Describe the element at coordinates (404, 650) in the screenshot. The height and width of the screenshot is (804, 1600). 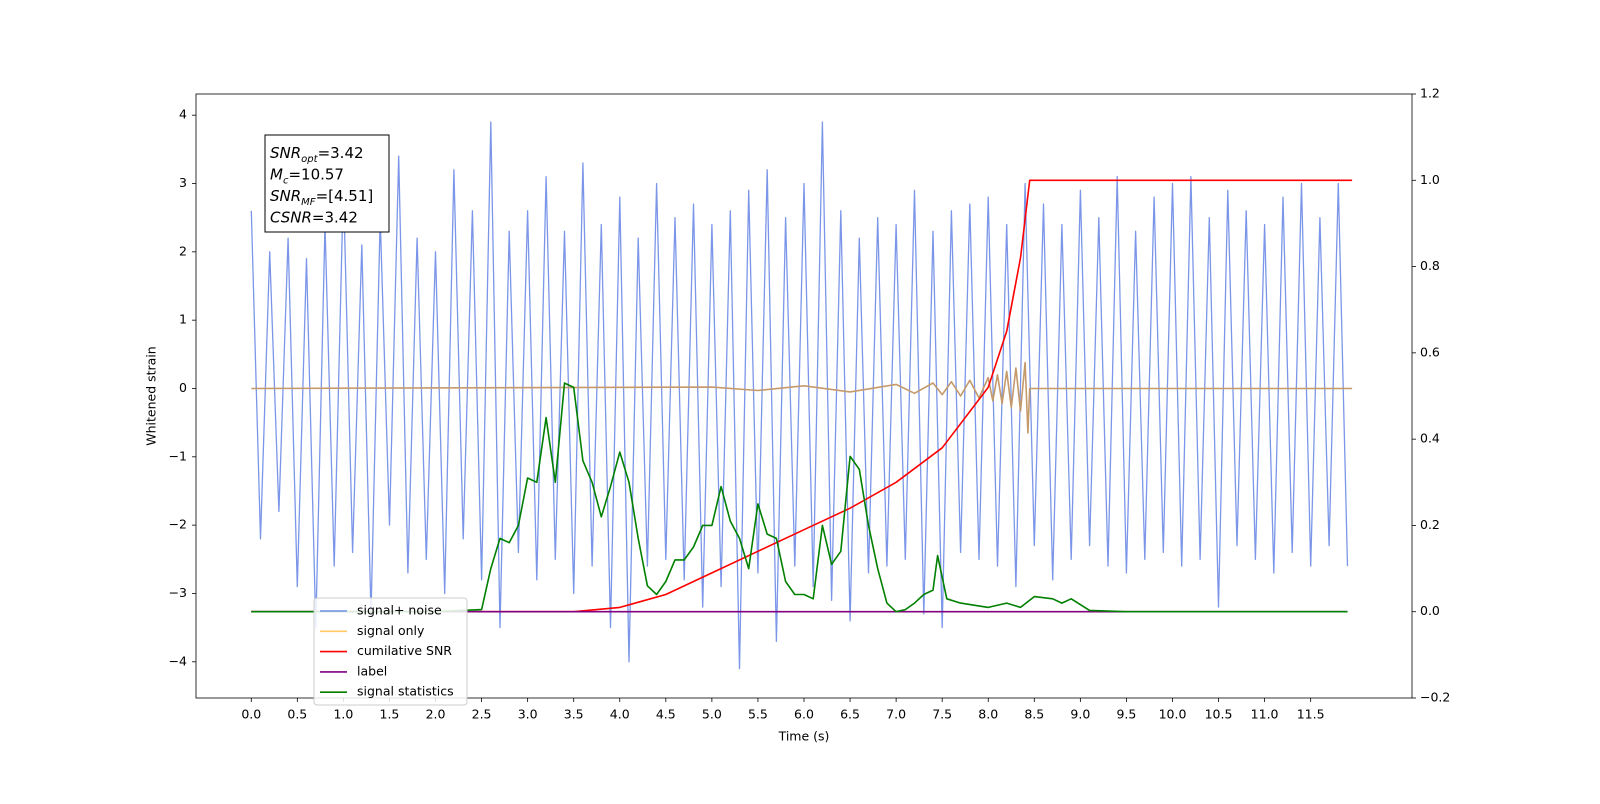
I see `legend-label: cumilative SNR` at that location.